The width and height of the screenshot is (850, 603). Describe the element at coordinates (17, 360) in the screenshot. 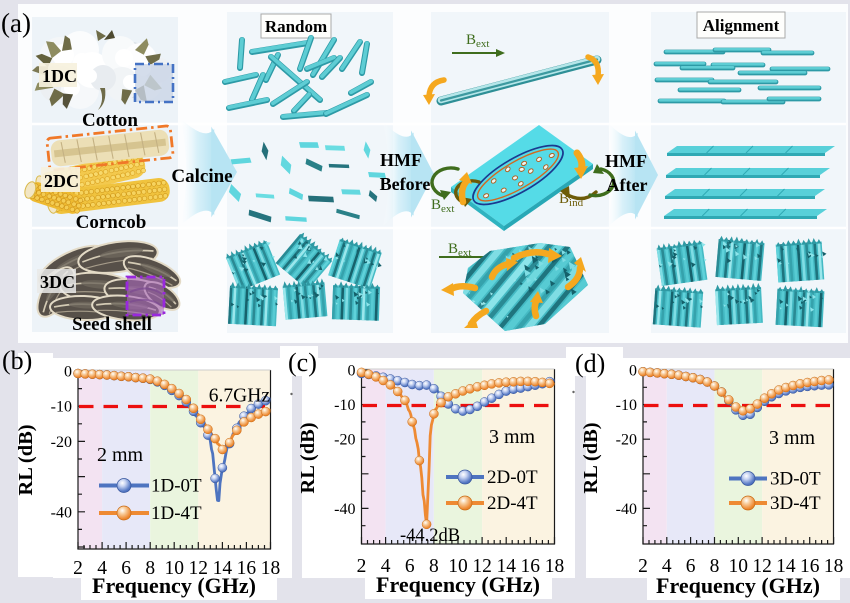

I see `svg-text: (b)` at that location.